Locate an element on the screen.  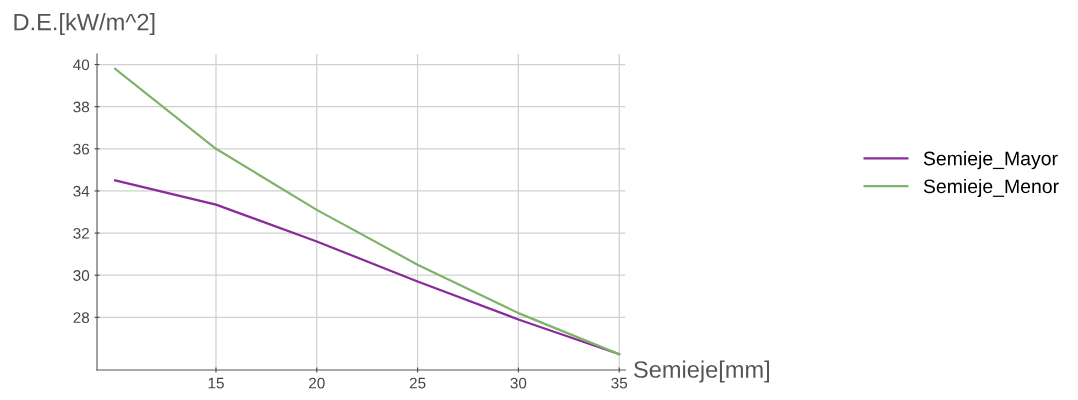
legend-label: Semieje_Menor is located at coordinates (991, 188).